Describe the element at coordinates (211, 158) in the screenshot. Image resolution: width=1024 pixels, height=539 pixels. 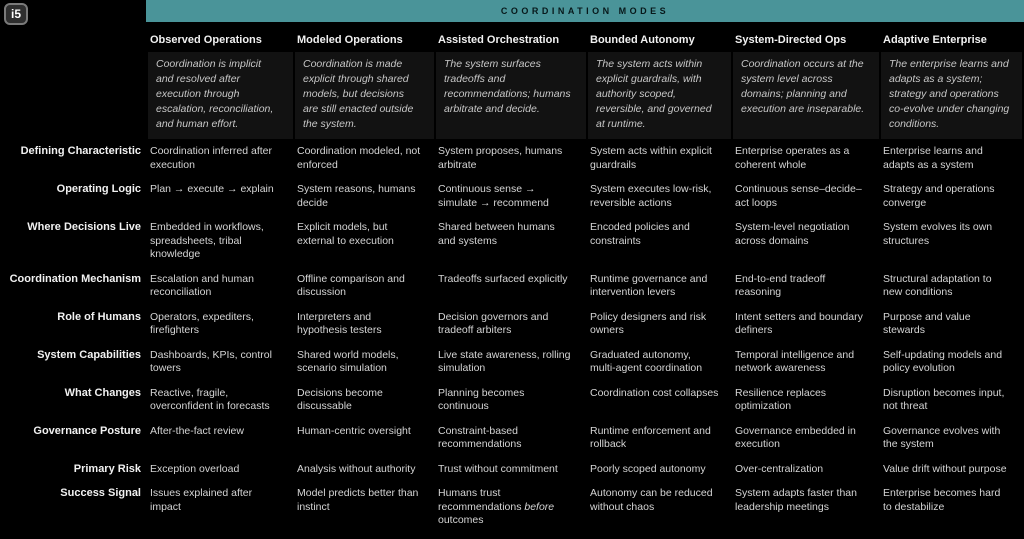
I see `table-cell-0-0: Coordination inferred after execution` at that location.